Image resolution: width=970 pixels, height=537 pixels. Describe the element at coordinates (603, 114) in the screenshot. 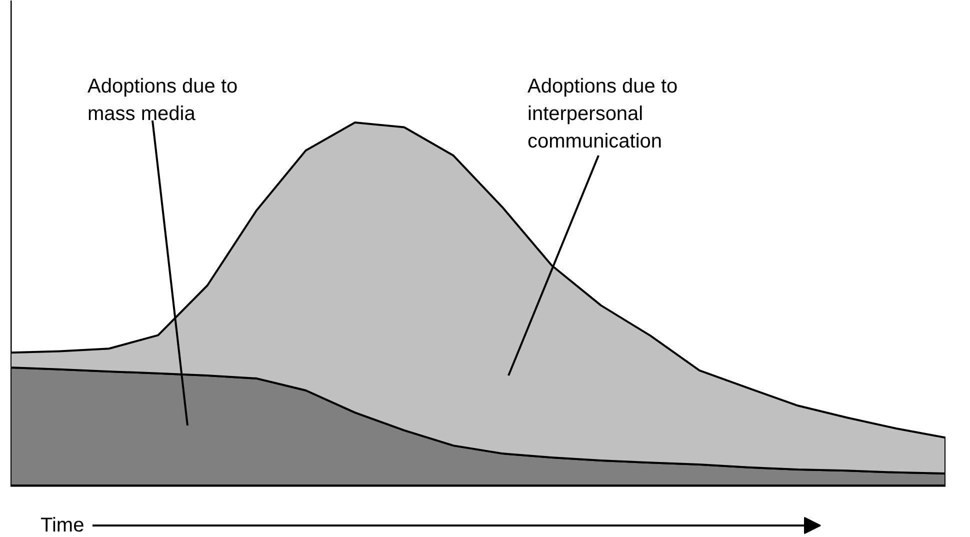

I see `annotation: Adoptions due to interpersonal communication` at that location.